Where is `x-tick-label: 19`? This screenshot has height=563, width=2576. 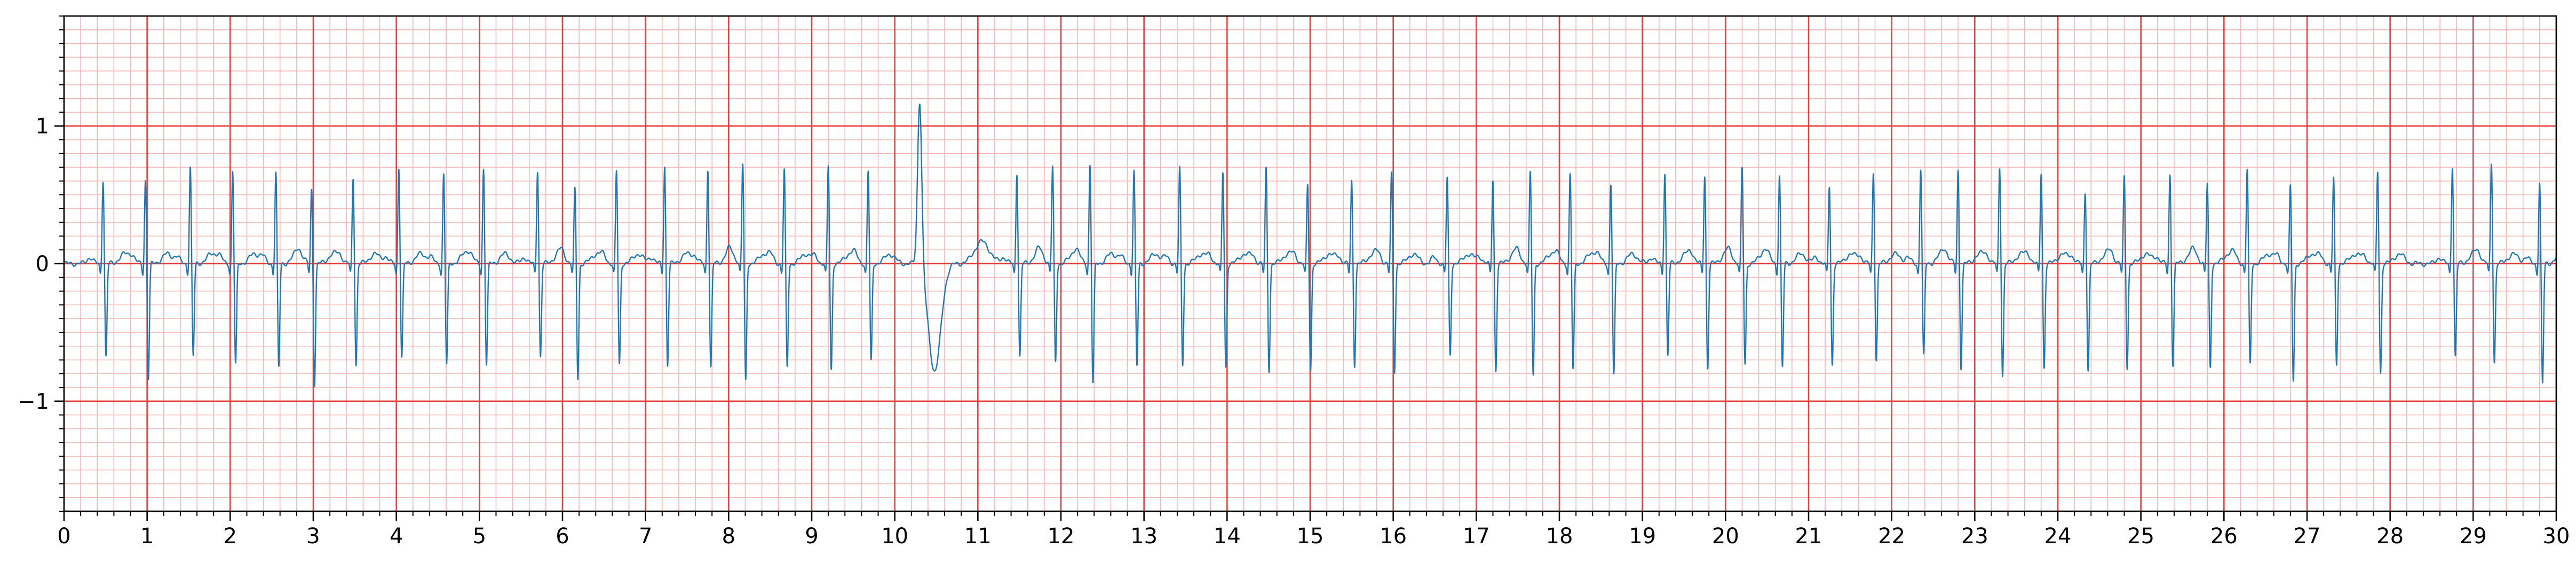 x-tick-label: 19 is located at coordinates (1642, 536).